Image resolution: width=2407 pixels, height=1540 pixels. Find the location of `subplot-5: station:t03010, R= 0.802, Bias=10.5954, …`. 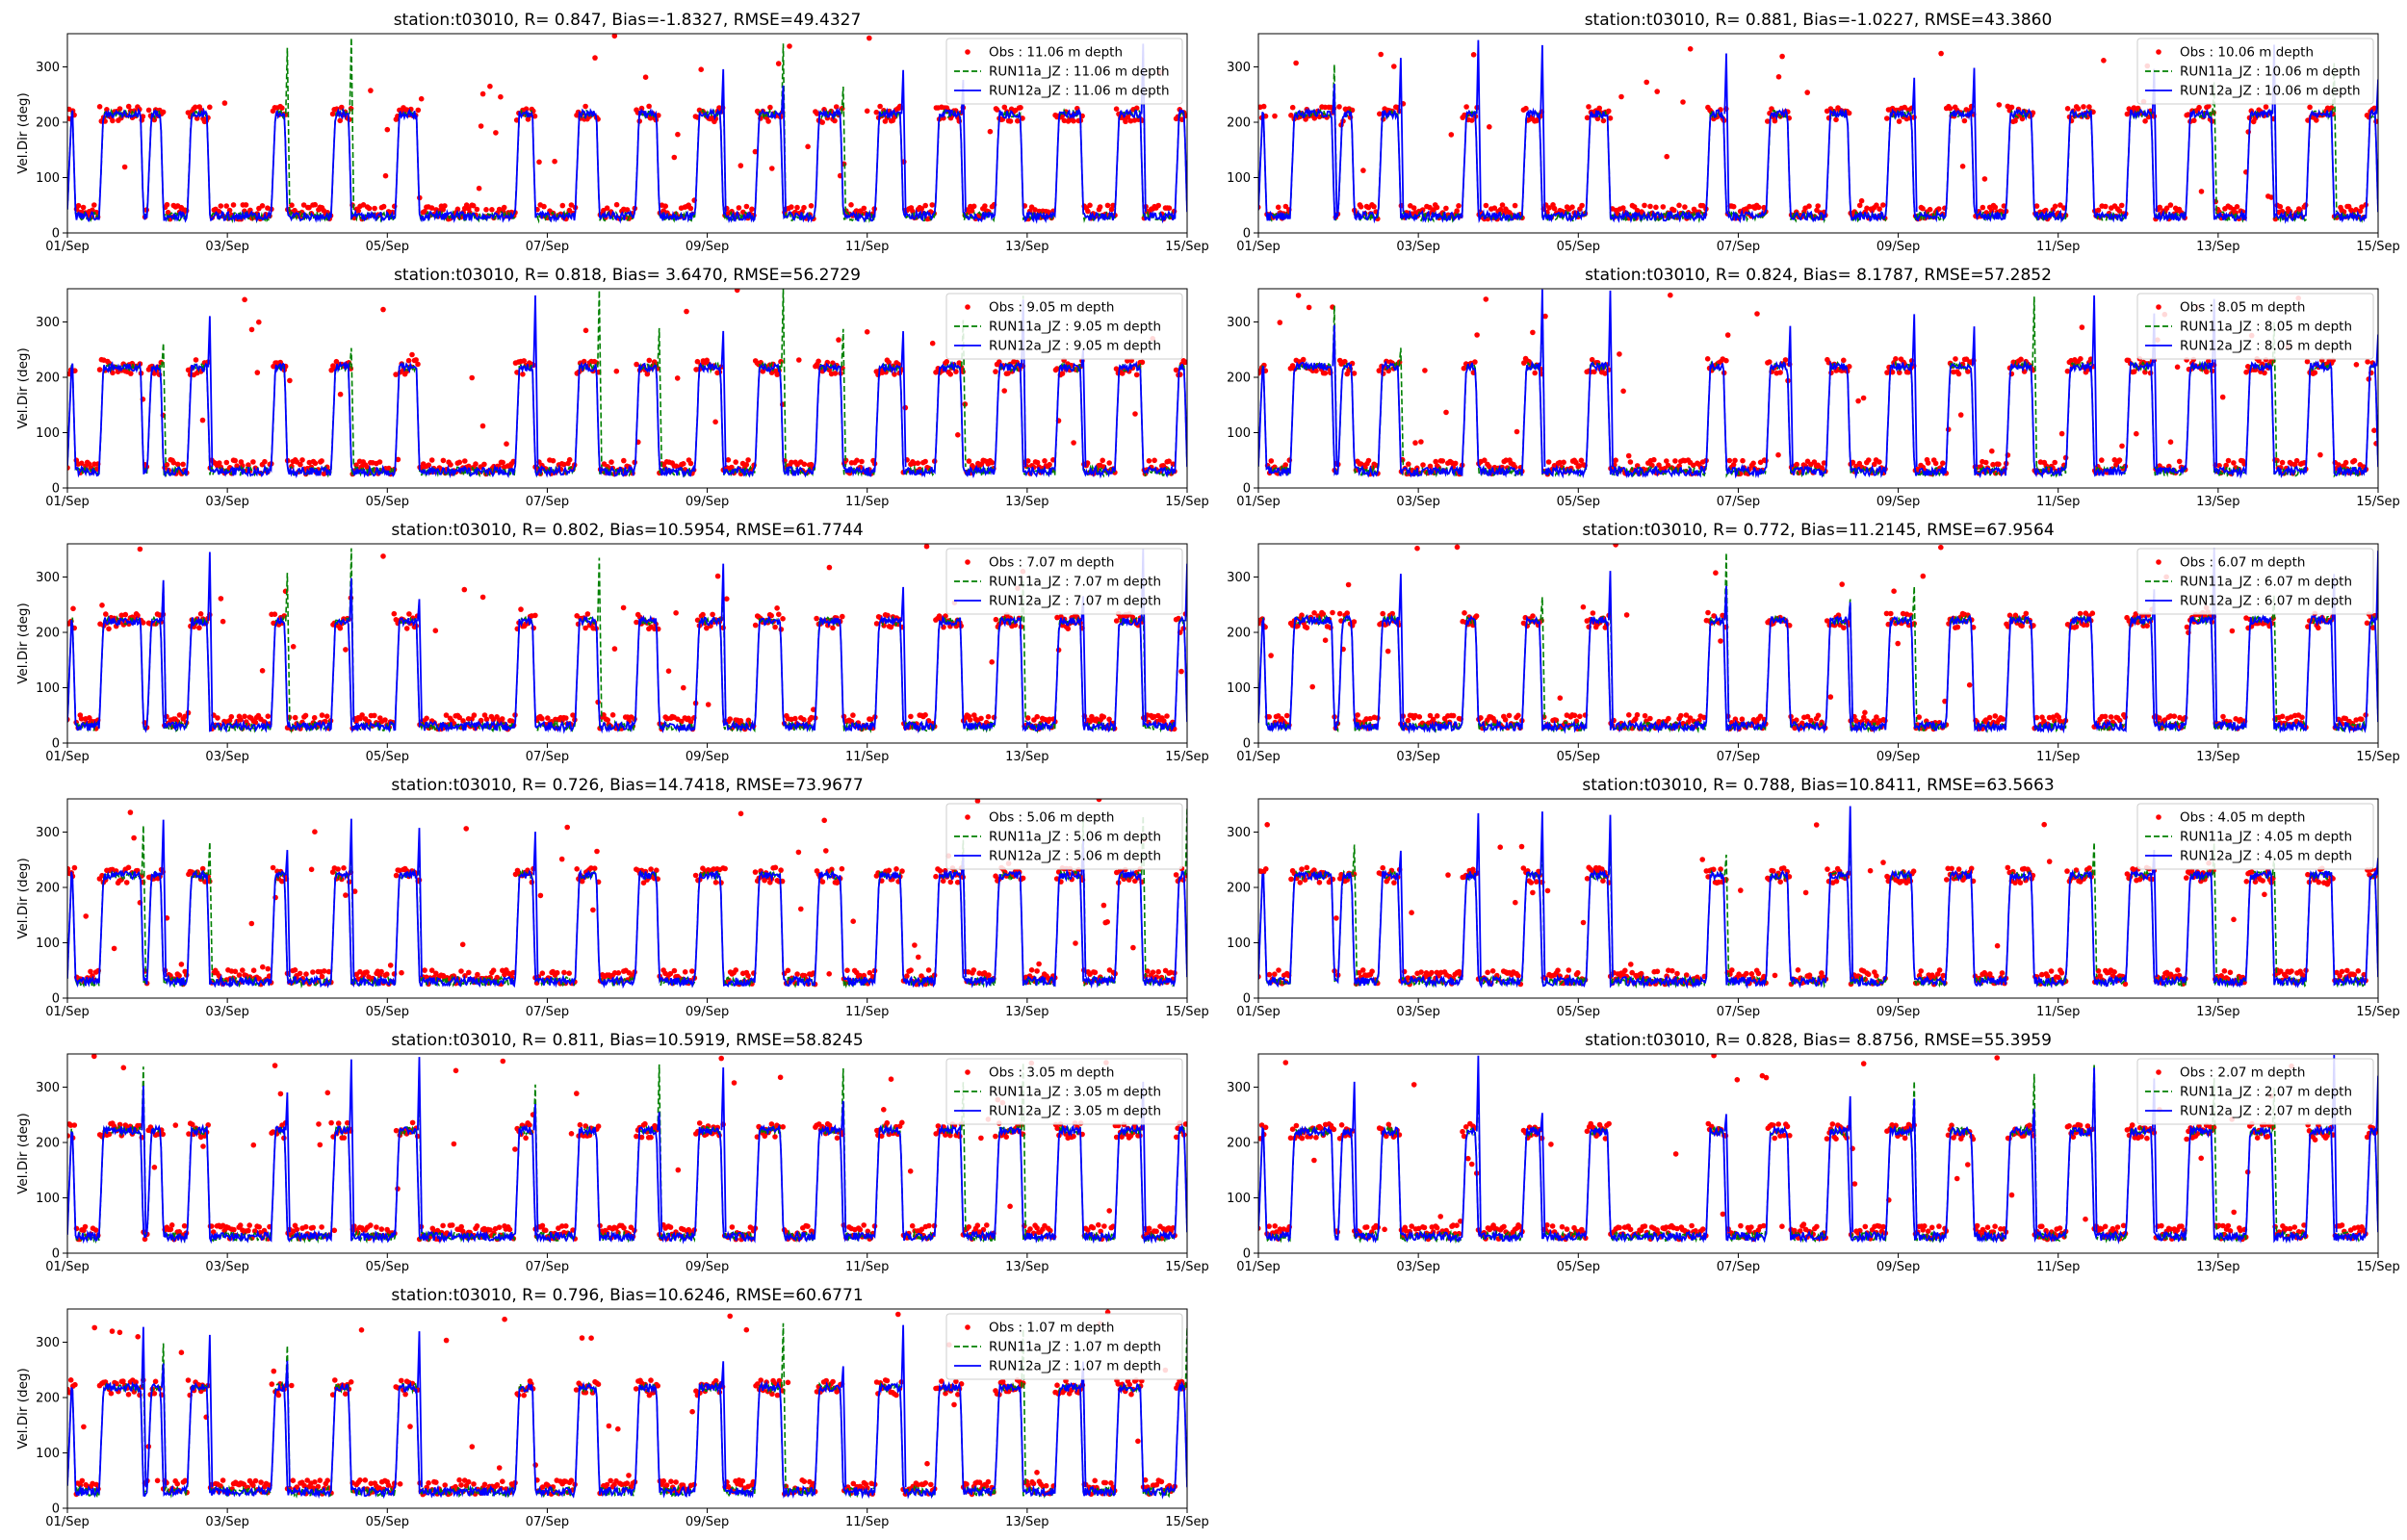

subplot-5: station:t03010, R= 0.802, Bias=10.5954, … is located at coordinates (612, 642).